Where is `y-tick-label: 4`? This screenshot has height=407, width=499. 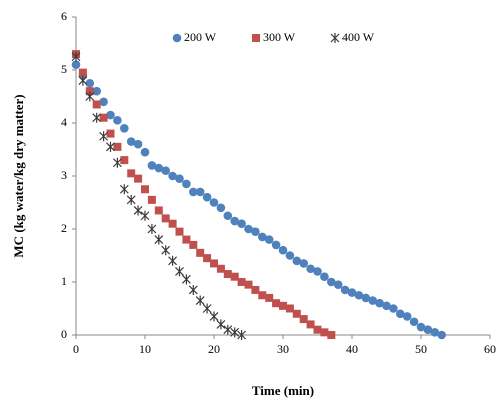
y-tick-label: 4 is located at coordinates (64, 122).